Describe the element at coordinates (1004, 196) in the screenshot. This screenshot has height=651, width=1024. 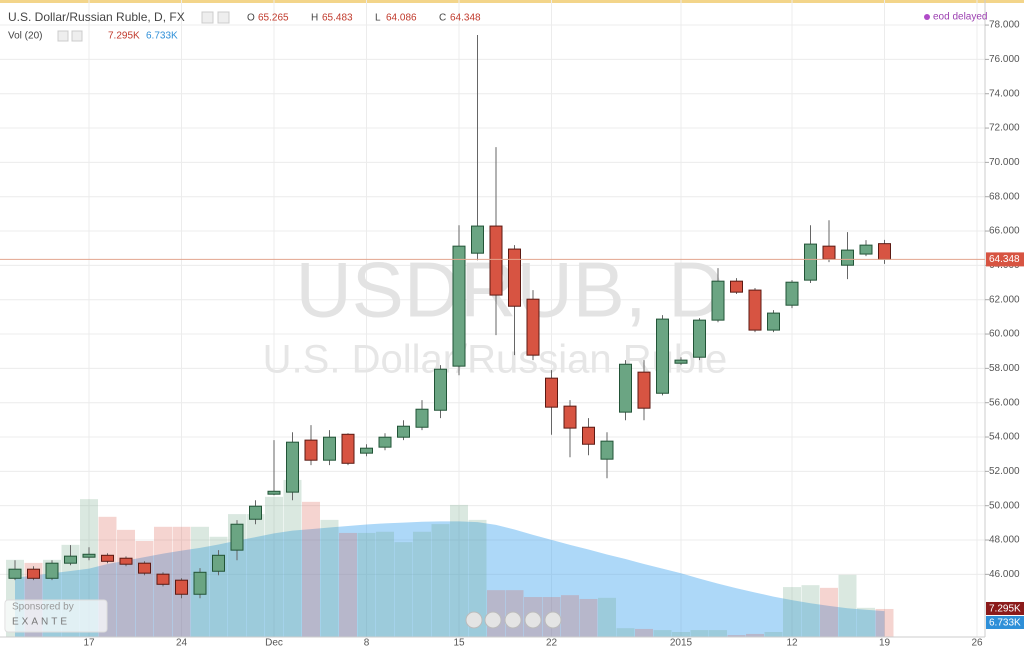
I see `y-tick-label: 68.000` at that location.